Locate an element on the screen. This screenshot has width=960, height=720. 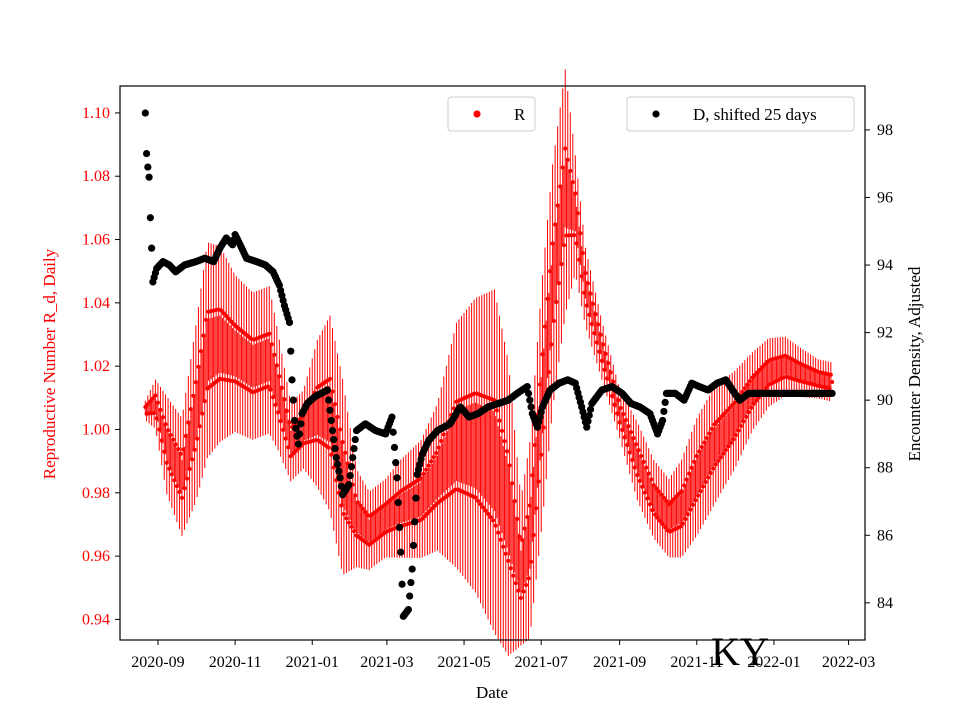
state-stamp: KY is located at coordinates (740, 651).